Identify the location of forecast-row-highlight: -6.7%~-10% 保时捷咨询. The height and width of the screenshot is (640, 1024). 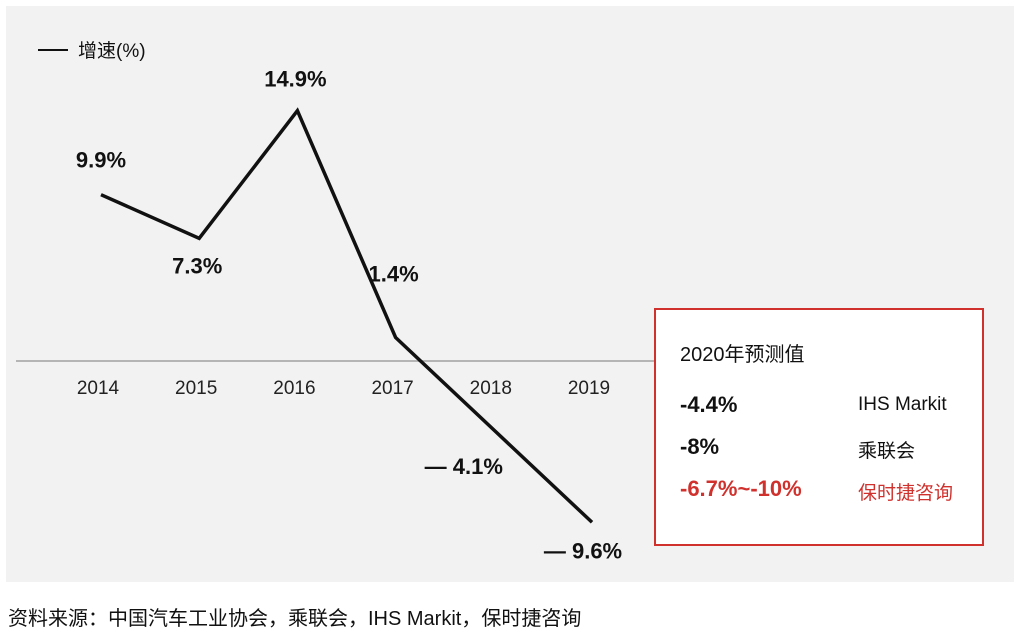
(825, 491).